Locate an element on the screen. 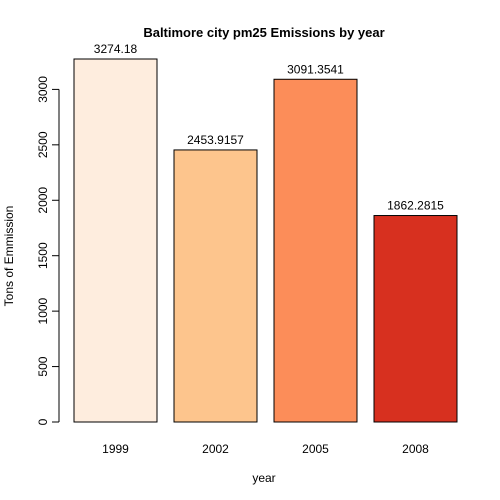 Image resolution: width=500 pixels, height=500 pixels. bar-1999 is located at coordinates (115, 240).